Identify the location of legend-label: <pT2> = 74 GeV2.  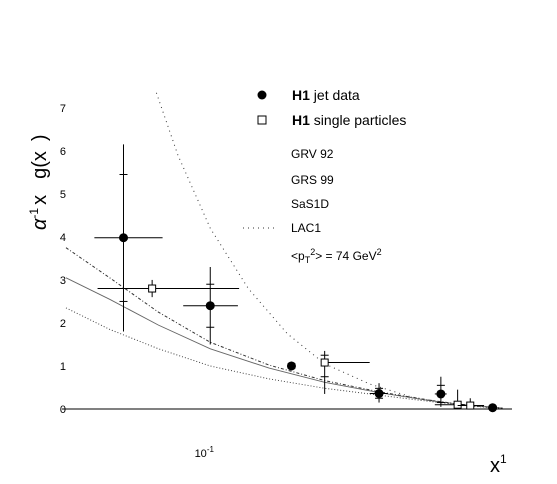
(336, 256).